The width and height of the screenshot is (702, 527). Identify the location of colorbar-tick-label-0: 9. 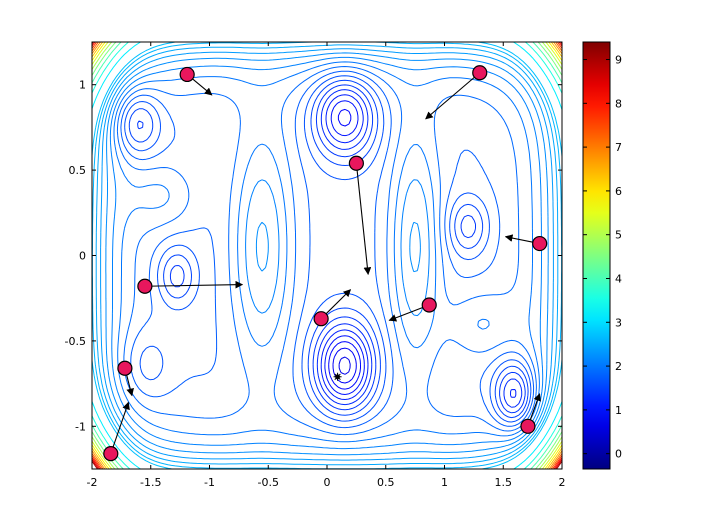
(618, 60).